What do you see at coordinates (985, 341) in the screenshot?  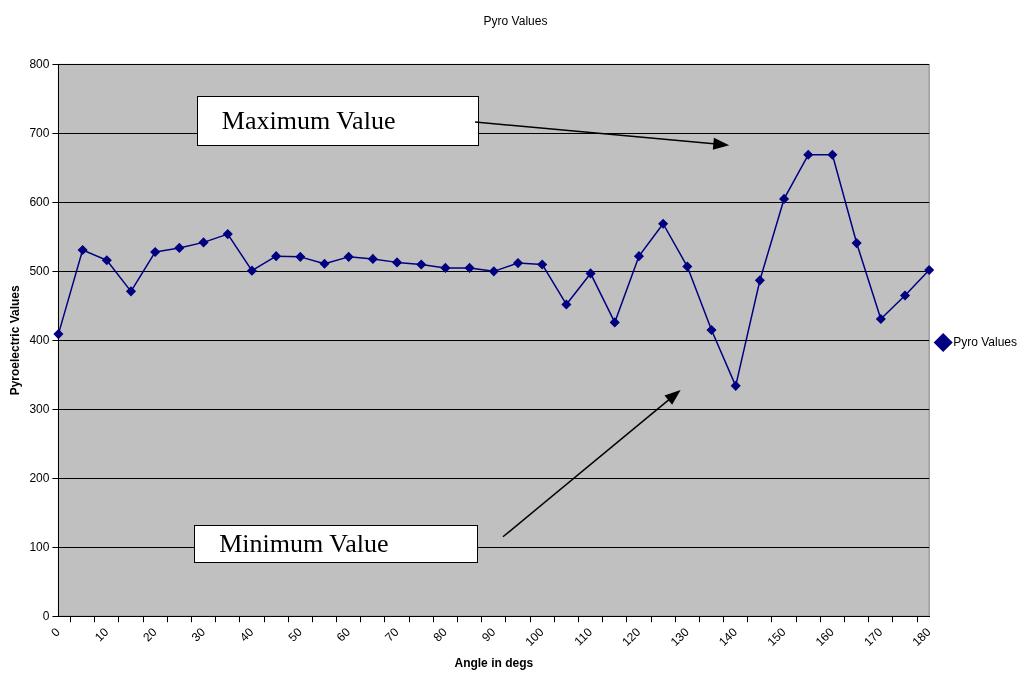 I see `legend-label: Pyro Values` at bounding box center [985, 341].